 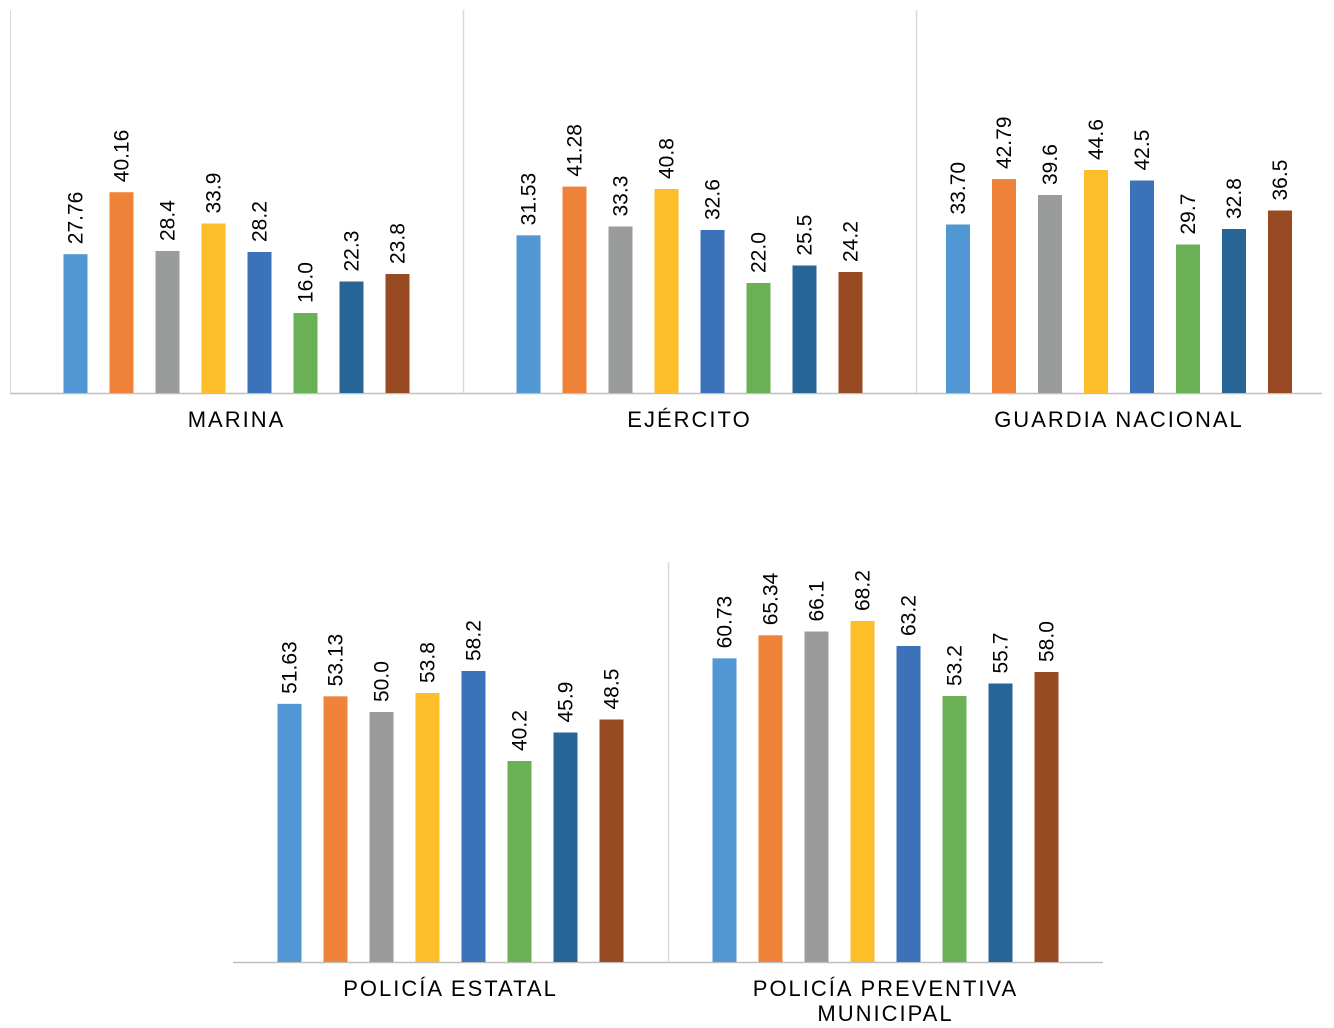 What do you see at coordinates (566, 702) in the screenshot?
I see `data-label: 45.9` at bounding box center [566, 702].